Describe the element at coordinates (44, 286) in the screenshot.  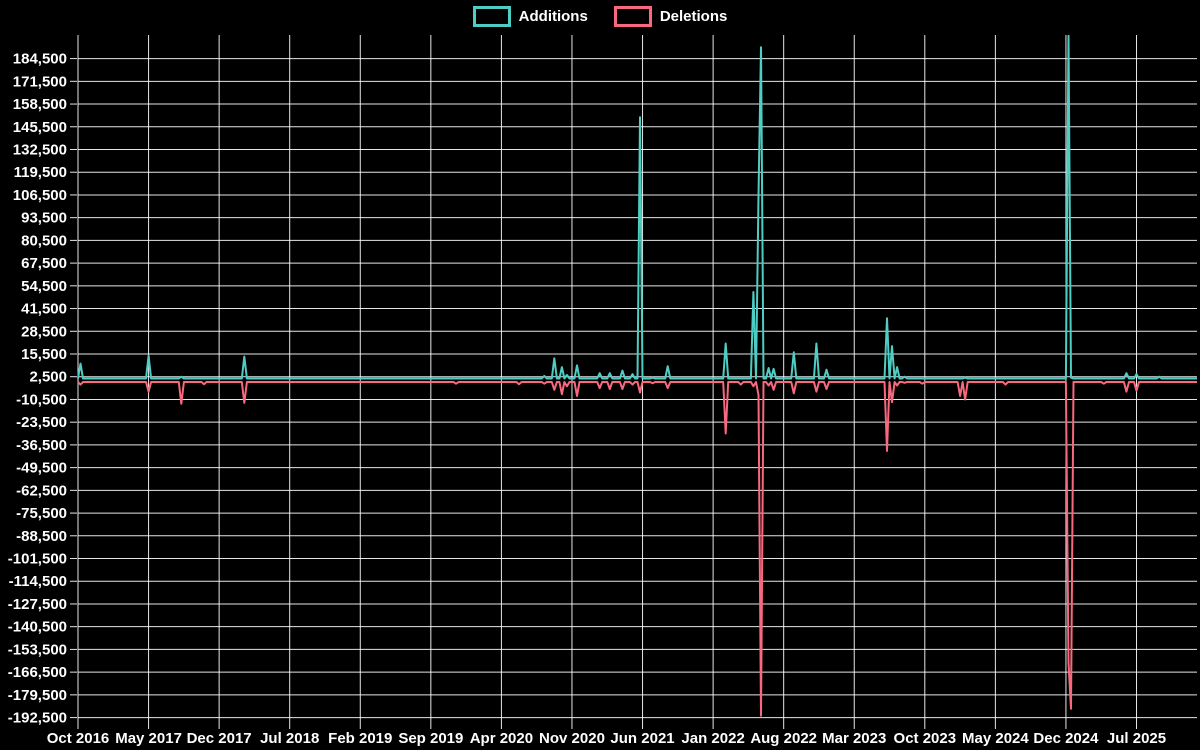
I see `y-tick-label: 54,500` at that location.